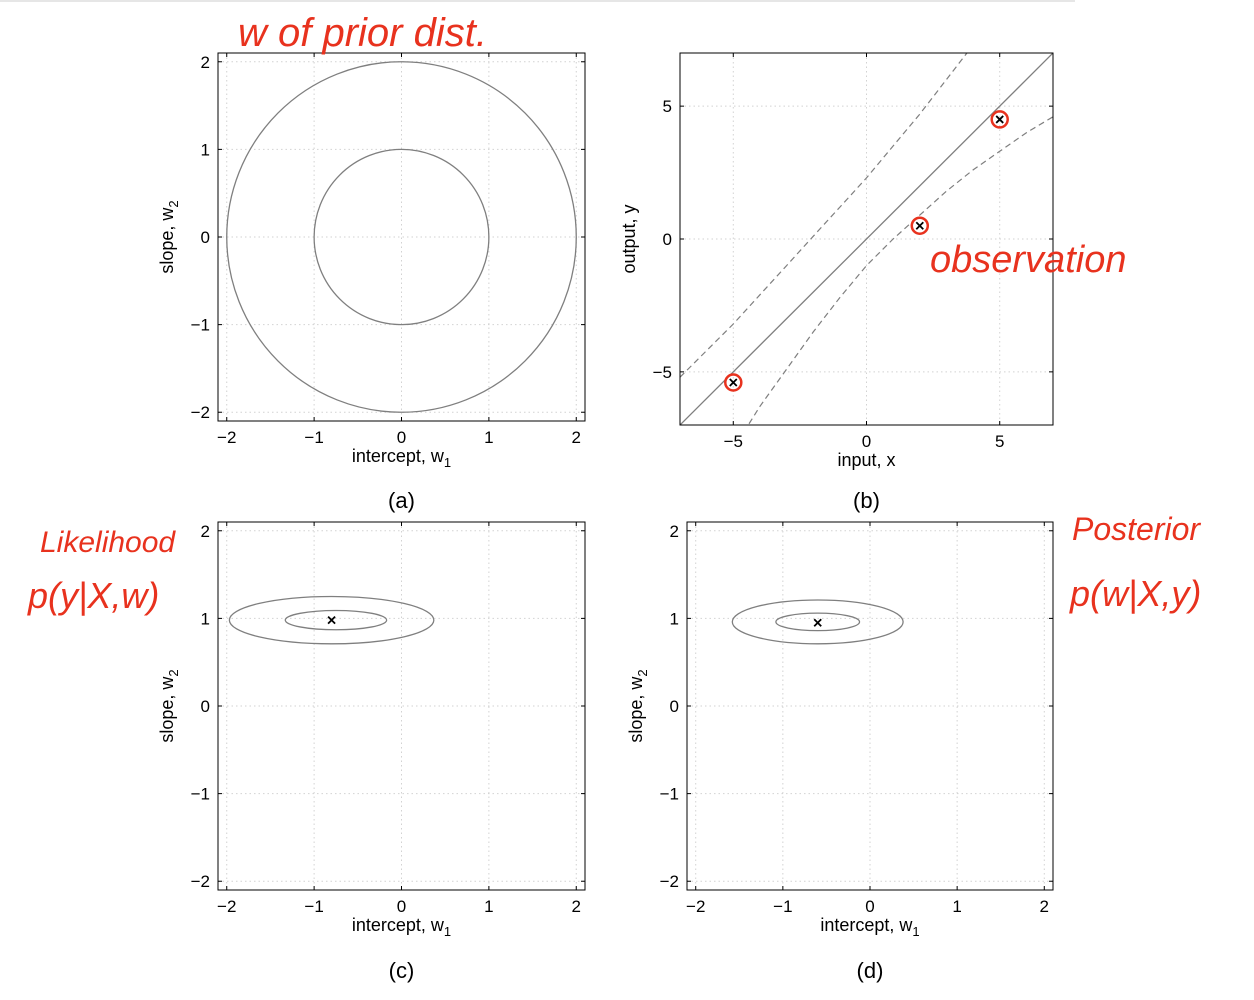 The image size is (1254, 1000). Describe the element at coordinates (866, 500) in the screenshot. I see `panel-caption: (b)` at that location.